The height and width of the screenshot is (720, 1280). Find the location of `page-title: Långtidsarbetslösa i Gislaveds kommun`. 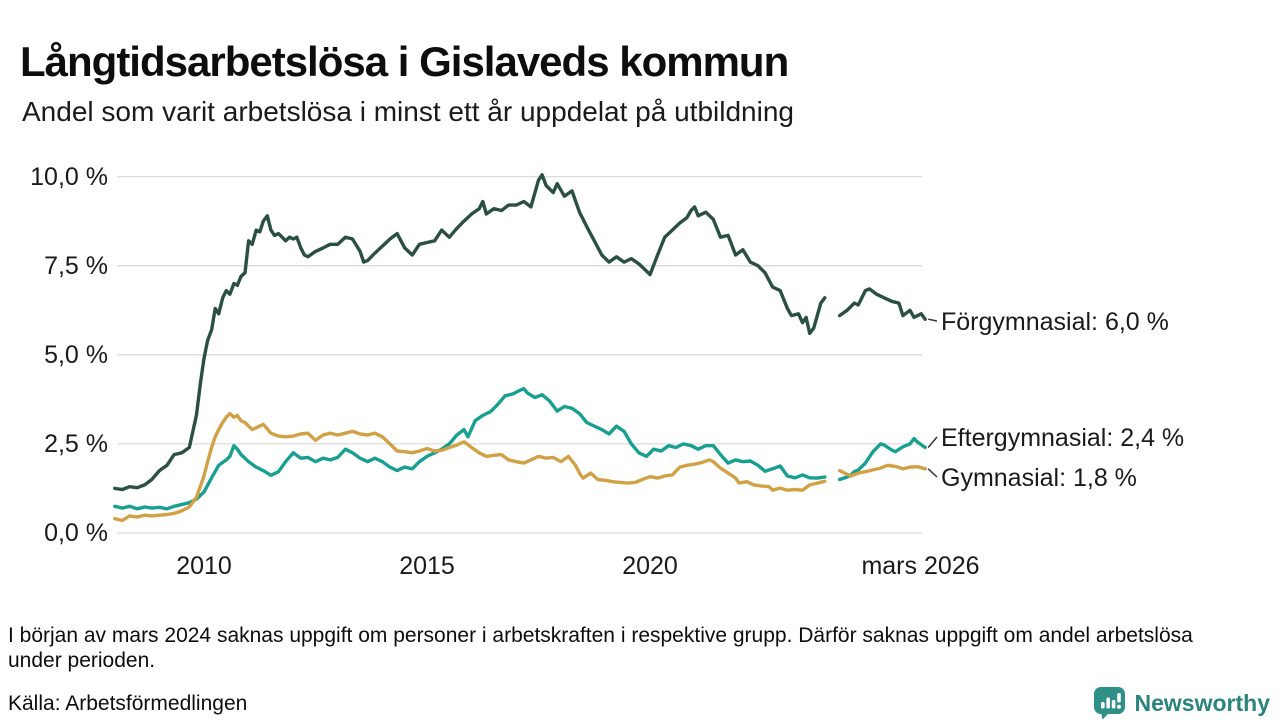

page-title: Långtidsarbetslösa i Gislaveds kommun is located at coordinates (404, 62).